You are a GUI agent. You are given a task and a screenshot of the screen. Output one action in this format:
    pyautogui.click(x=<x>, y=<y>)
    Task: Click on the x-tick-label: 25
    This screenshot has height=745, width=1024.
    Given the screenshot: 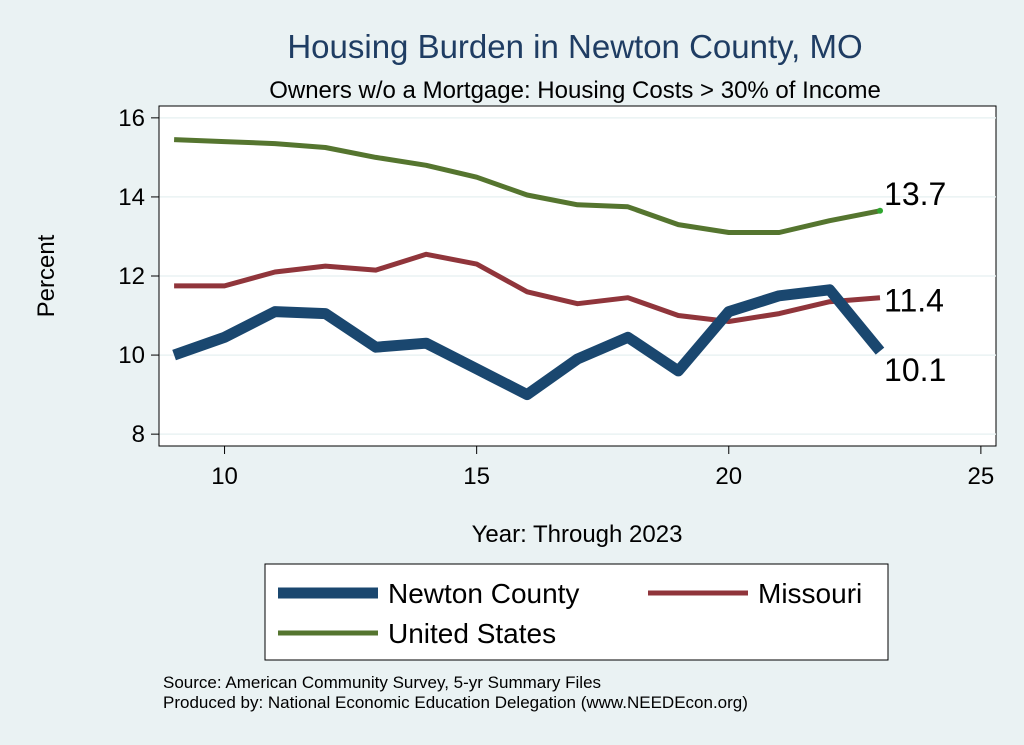 What is the action you would take?
    pyautogui.click(x=981, y=476)
    